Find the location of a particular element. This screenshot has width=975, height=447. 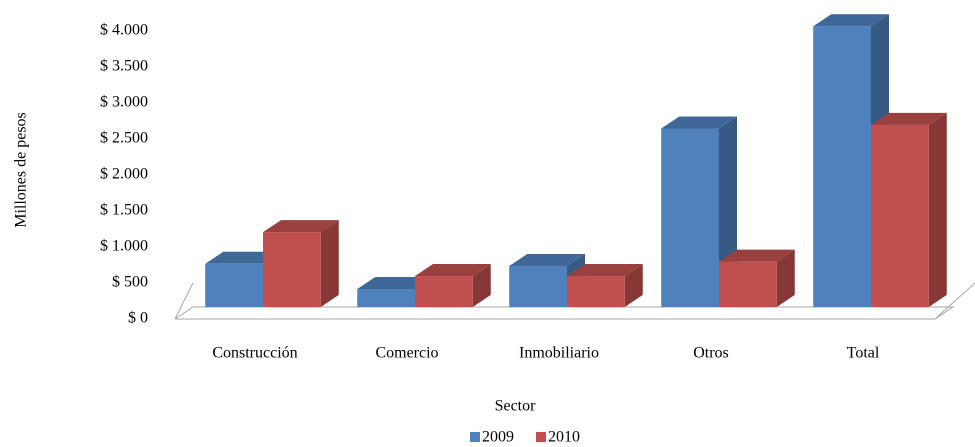

y-axis-title: Millones de pesos is located at coordinates (21, 170).